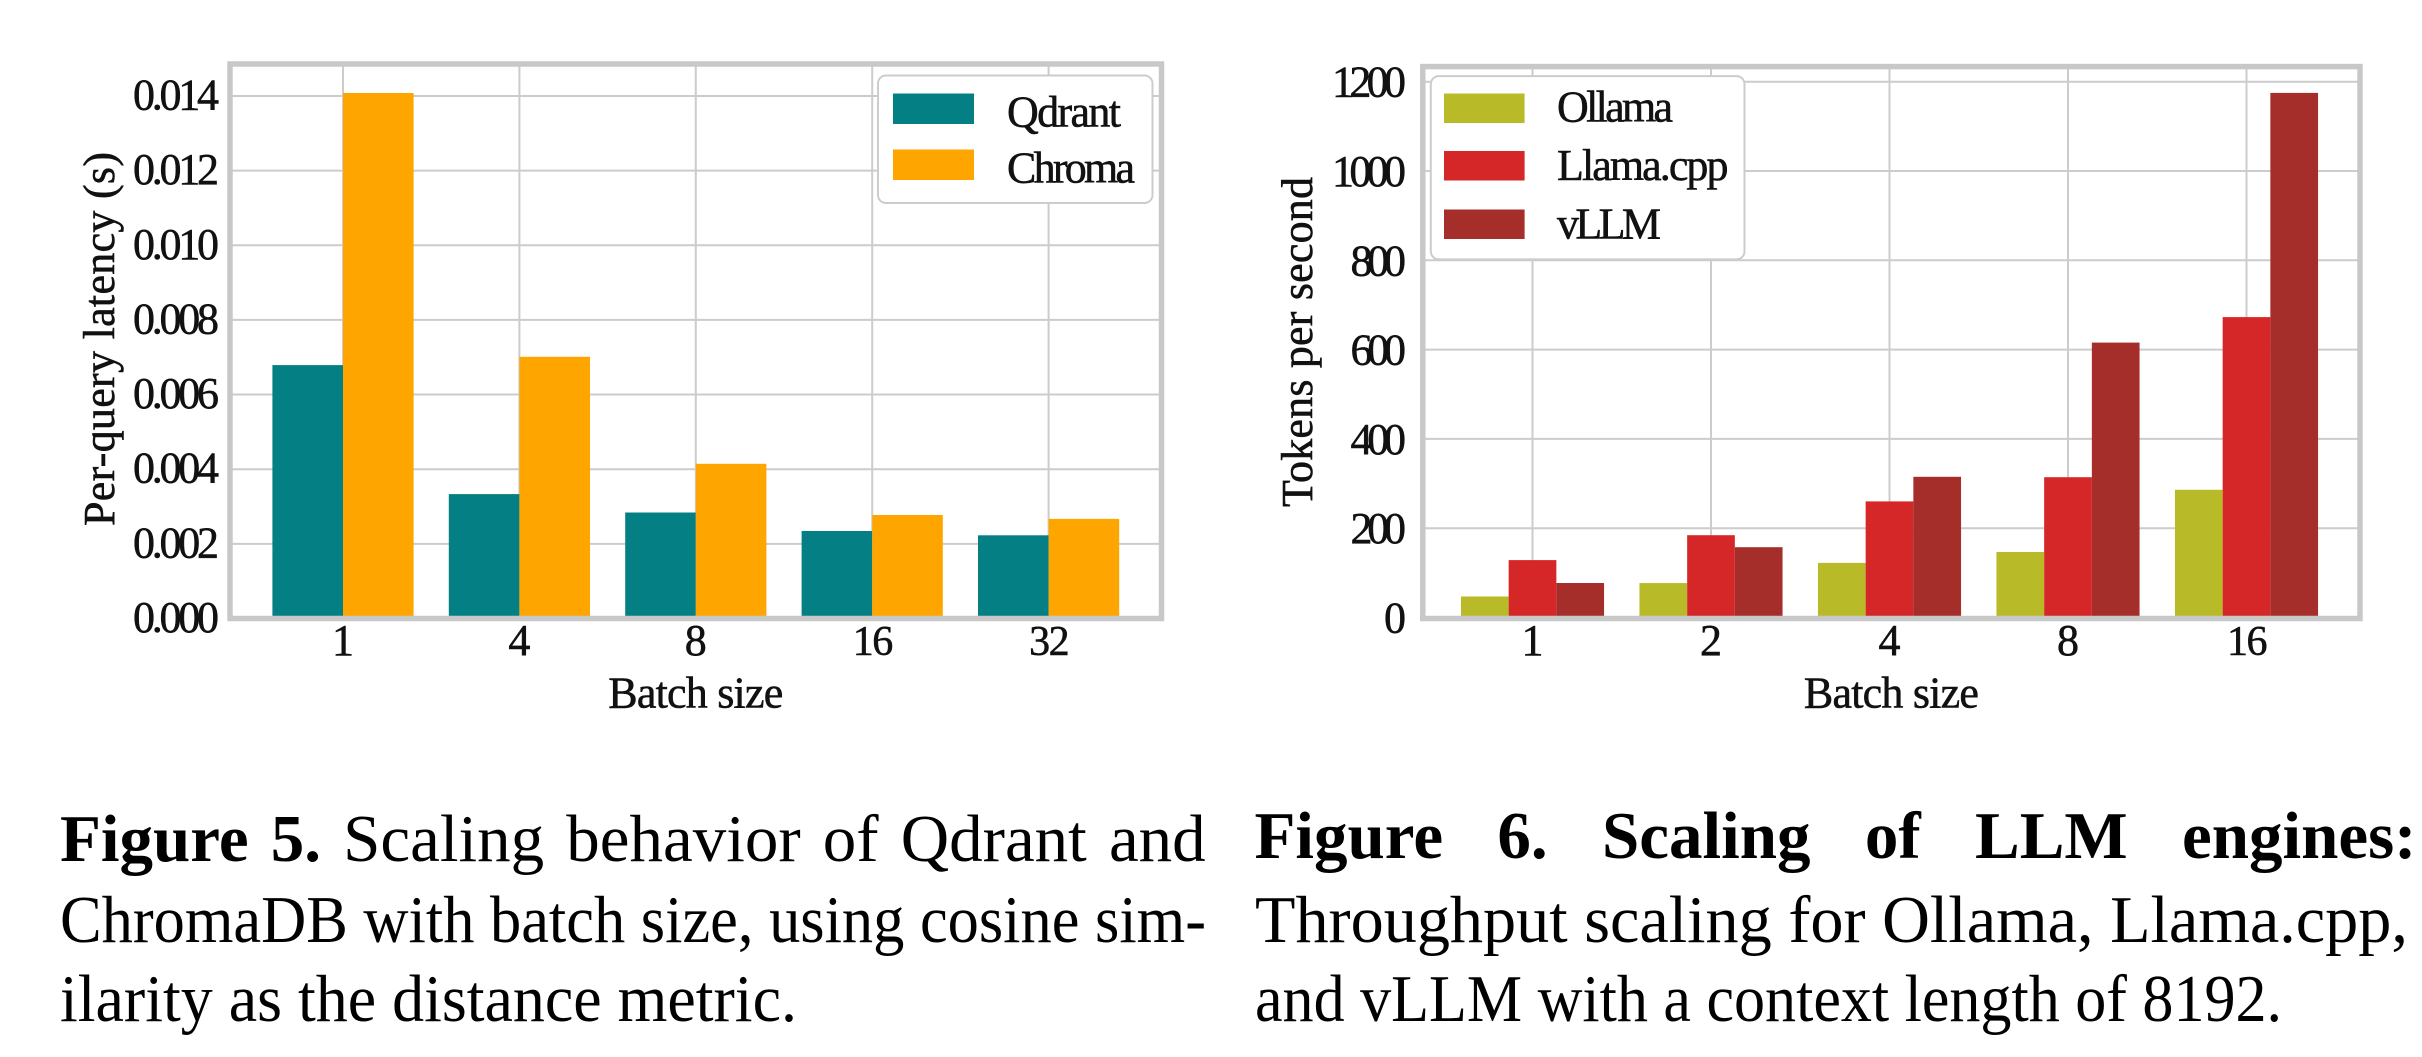 Image resolution: width=2422 pixels, height=1057 pixels. I want to click on svg-text: Tokens per second, so click(1297, 342).